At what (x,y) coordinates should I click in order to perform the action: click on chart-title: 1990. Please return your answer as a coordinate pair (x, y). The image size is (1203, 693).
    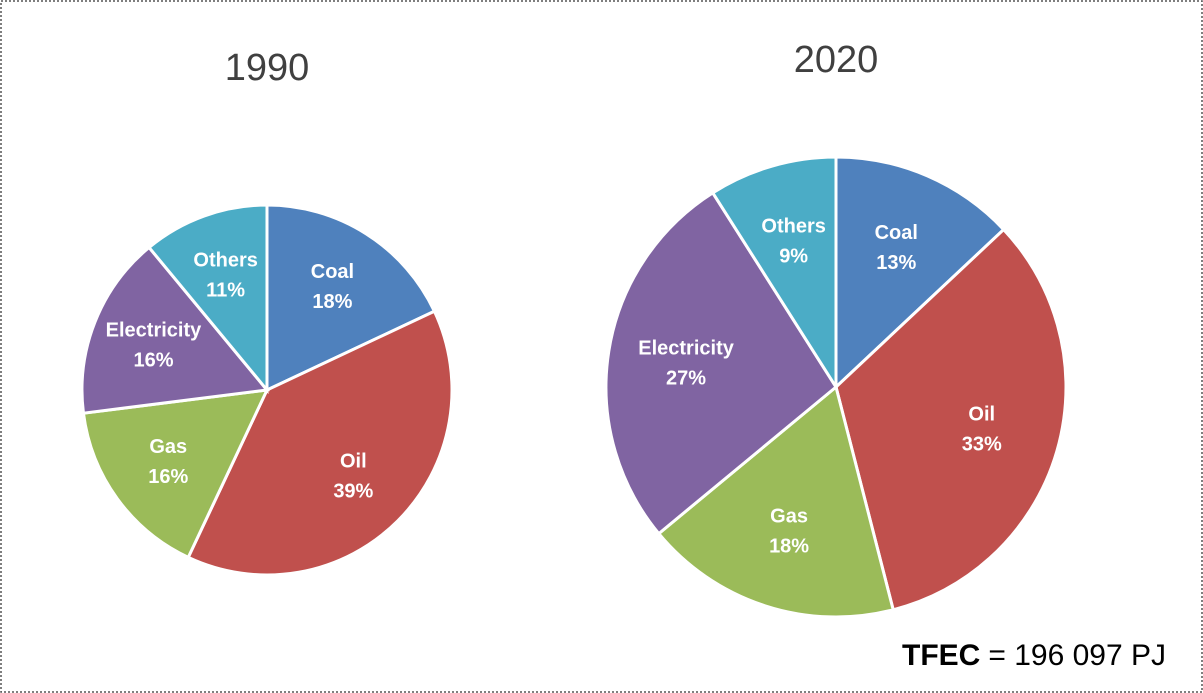
    Looking at the image, I should click on (267, 68).